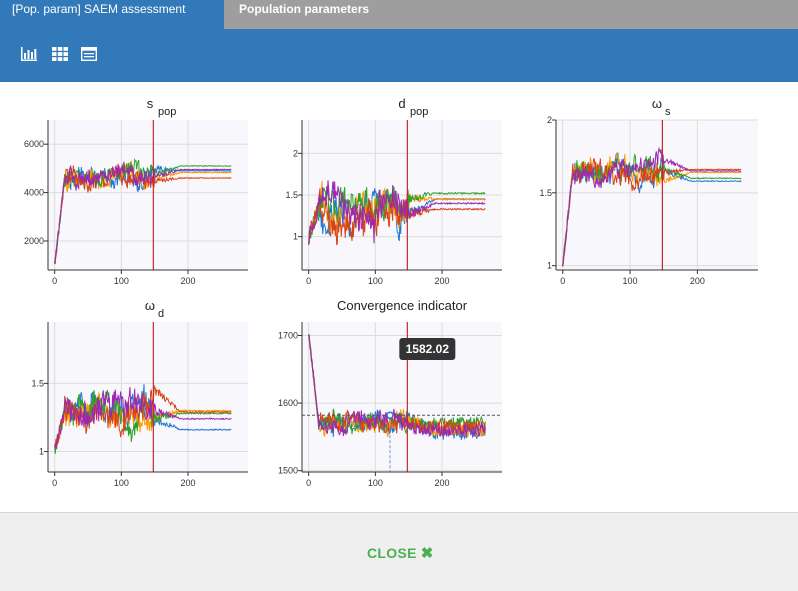 The width and height of the screenshot is (798, 591). What do you see at coordinates (112, 14) in the screenshot?
I see `tab-saem-assessment: [Pop. param] SAEM assessment` at bounding box center [112, 14].